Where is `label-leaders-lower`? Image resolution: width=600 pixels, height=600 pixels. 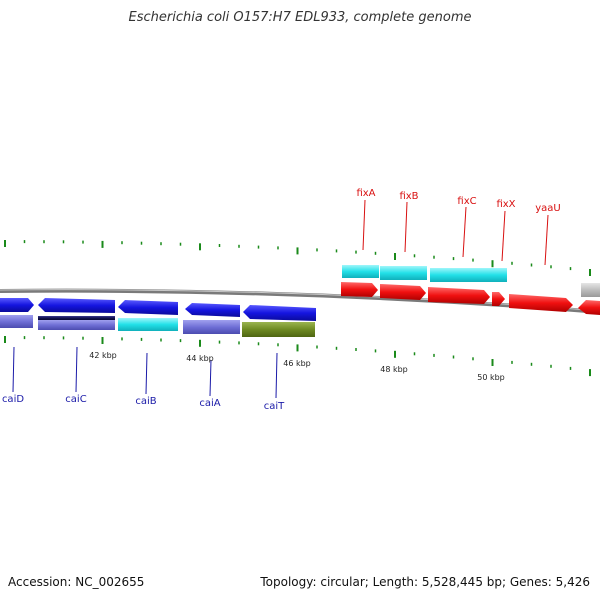
label-leaders-lower is located at coordinates (145, 372).